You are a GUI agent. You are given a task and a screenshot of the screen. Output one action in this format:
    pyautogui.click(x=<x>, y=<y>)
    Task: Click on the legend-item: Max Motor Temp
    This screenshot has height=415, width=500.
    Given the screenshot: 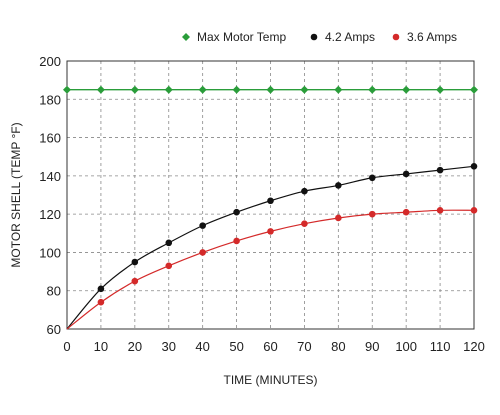 What is the action you would take?
    pyautogui.click(x=234, y=37)
    